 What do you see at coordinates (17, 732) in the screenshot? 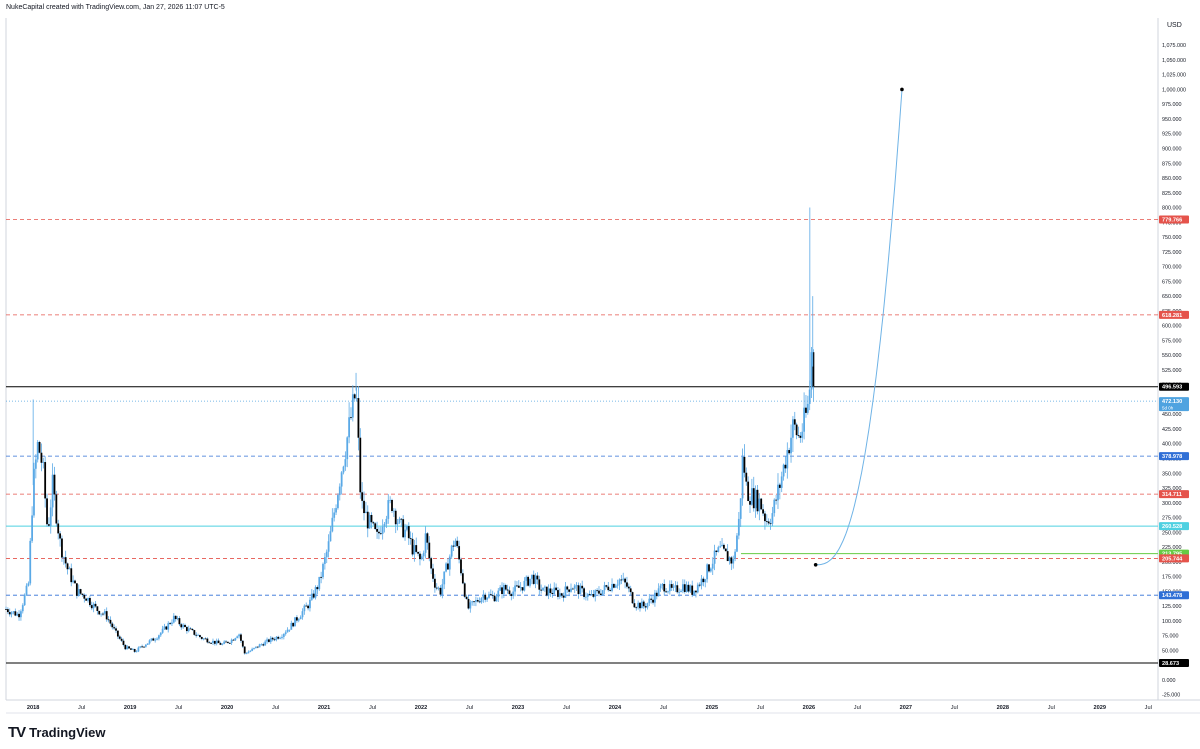
I see `tradingview-mark-icon: TV` at bounding box center [17, 732].